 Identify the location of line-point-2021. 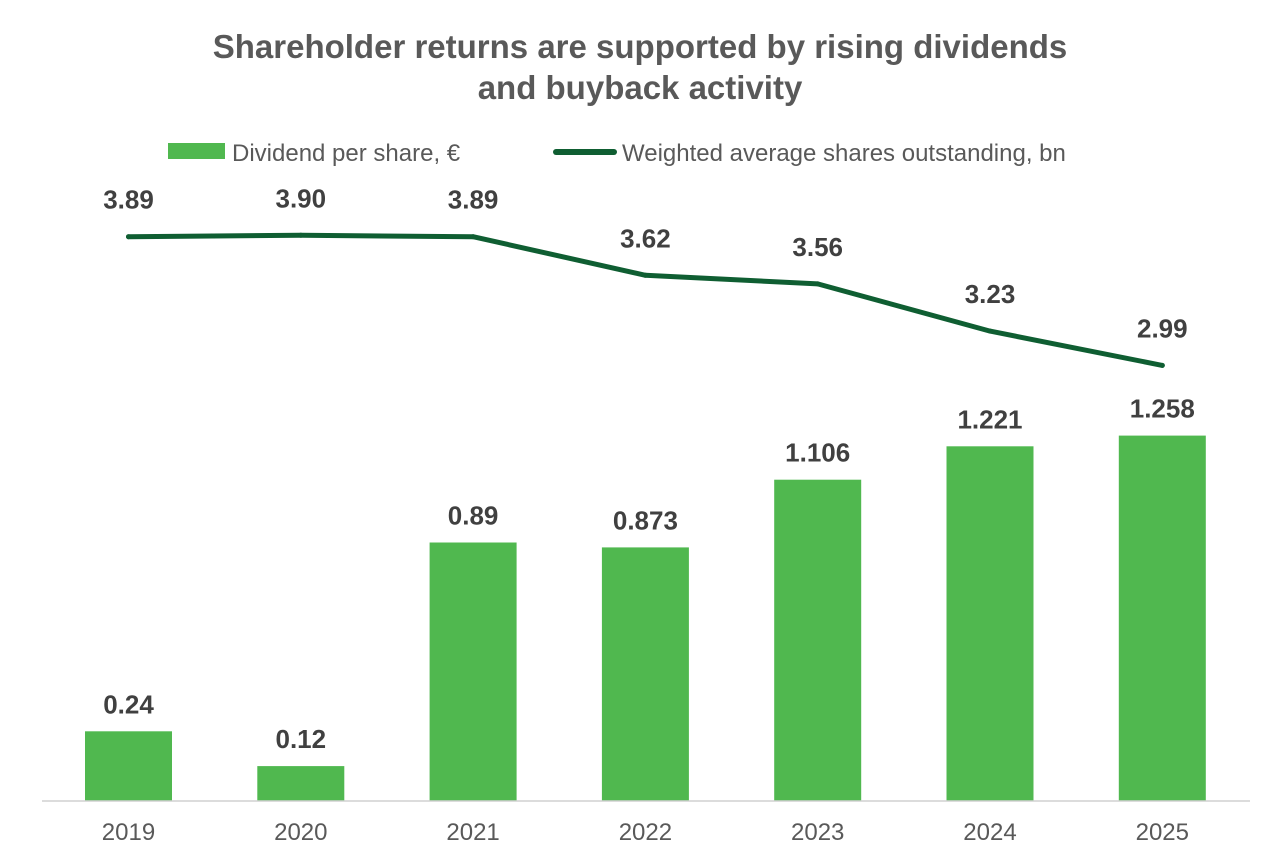
(473, 237).